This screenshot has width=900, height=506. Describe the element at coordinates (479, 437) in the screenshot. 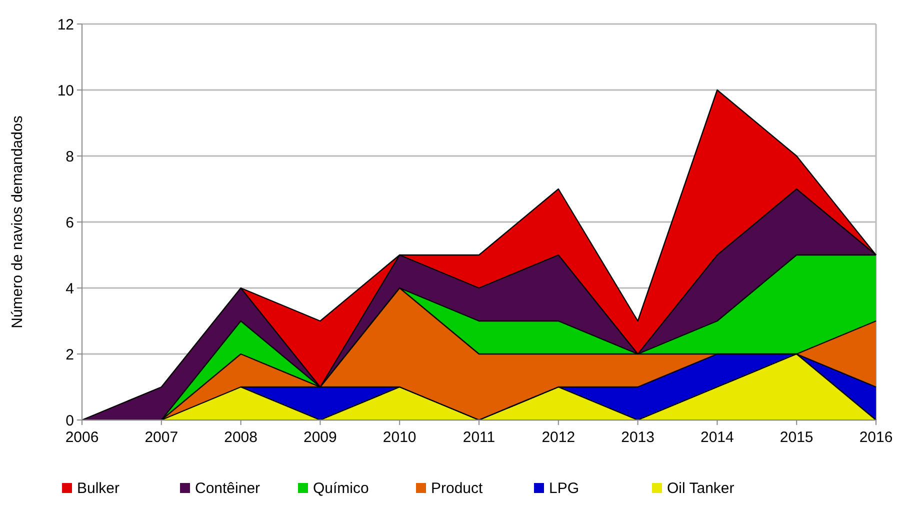

I see `x-tick-label: 2011` at that location.